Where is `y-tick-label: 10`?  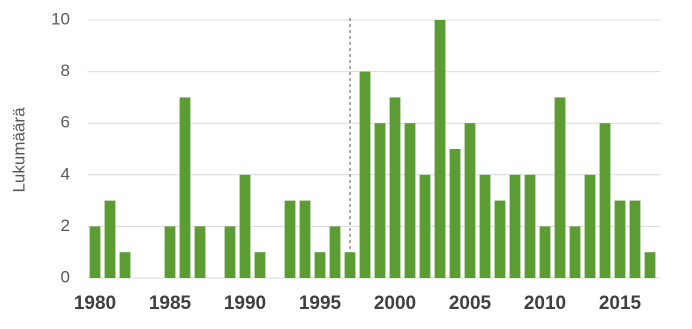 y-tick-label: 10 is located at coordinates (60, 18).